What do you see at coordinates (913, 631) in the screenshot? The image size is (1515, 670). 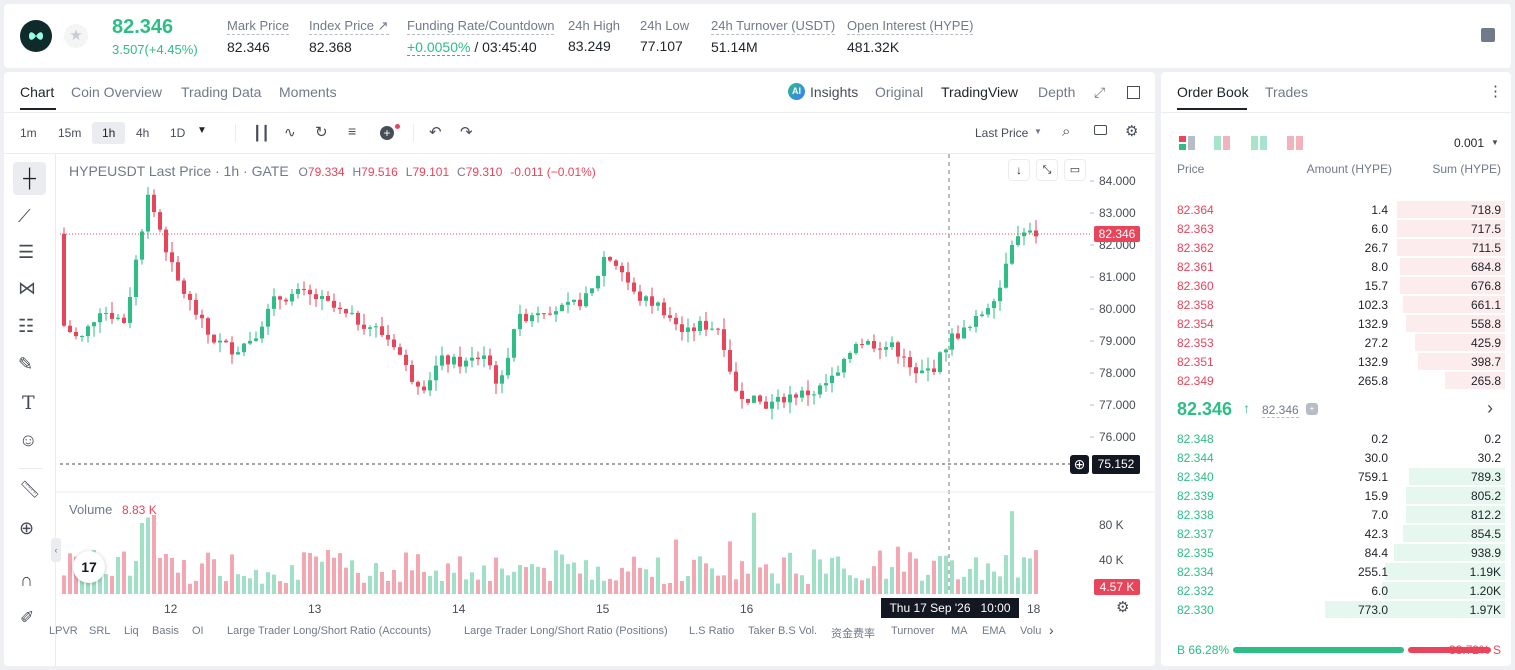 I see `indicator-item: Turnover` at bounding box center [913, 631].